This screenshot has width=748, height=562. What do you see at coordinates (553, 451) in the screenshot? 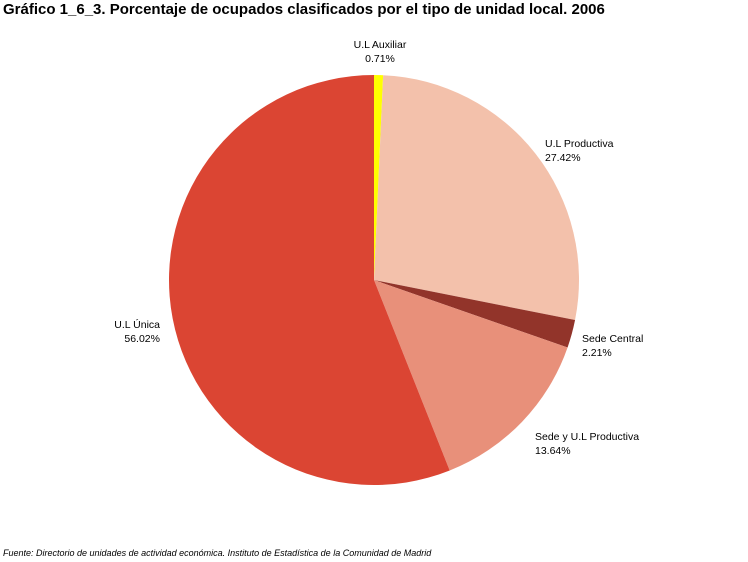
I see `slice-value-label: 13.64%` at bounding box center [553, 451].